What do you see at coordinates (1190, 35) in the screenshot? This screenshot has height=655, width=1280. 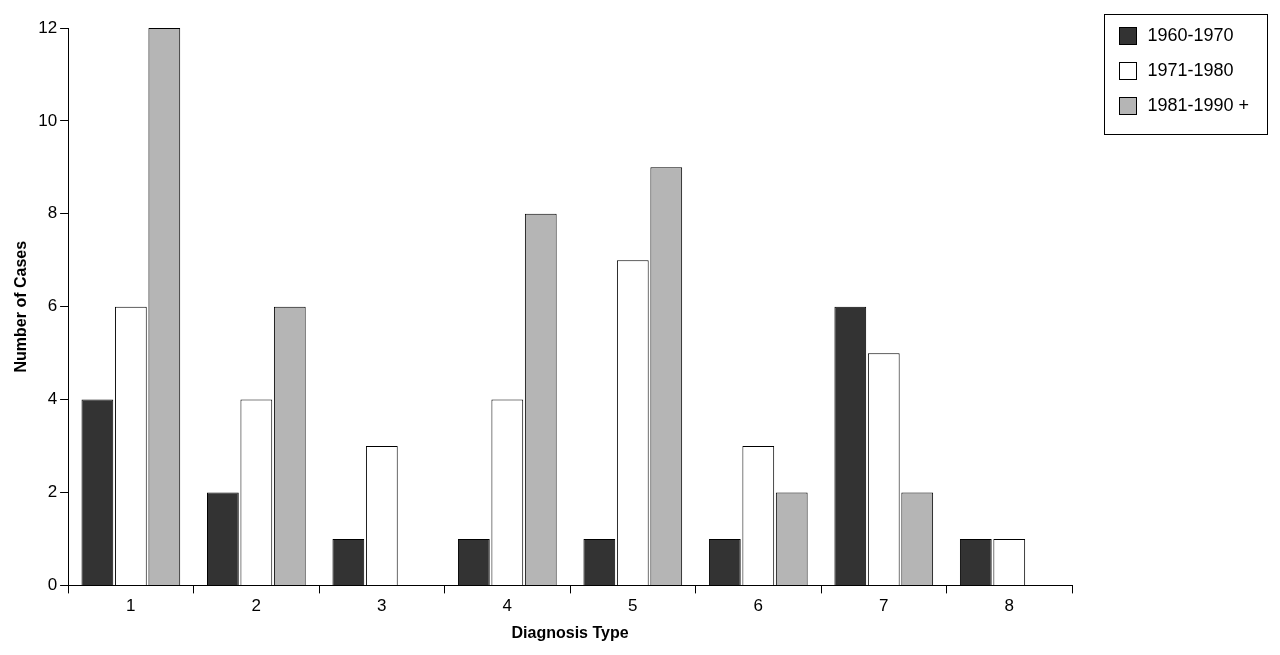 I see `legend-label: 1960-1970` at bounding box center [1190, 35].